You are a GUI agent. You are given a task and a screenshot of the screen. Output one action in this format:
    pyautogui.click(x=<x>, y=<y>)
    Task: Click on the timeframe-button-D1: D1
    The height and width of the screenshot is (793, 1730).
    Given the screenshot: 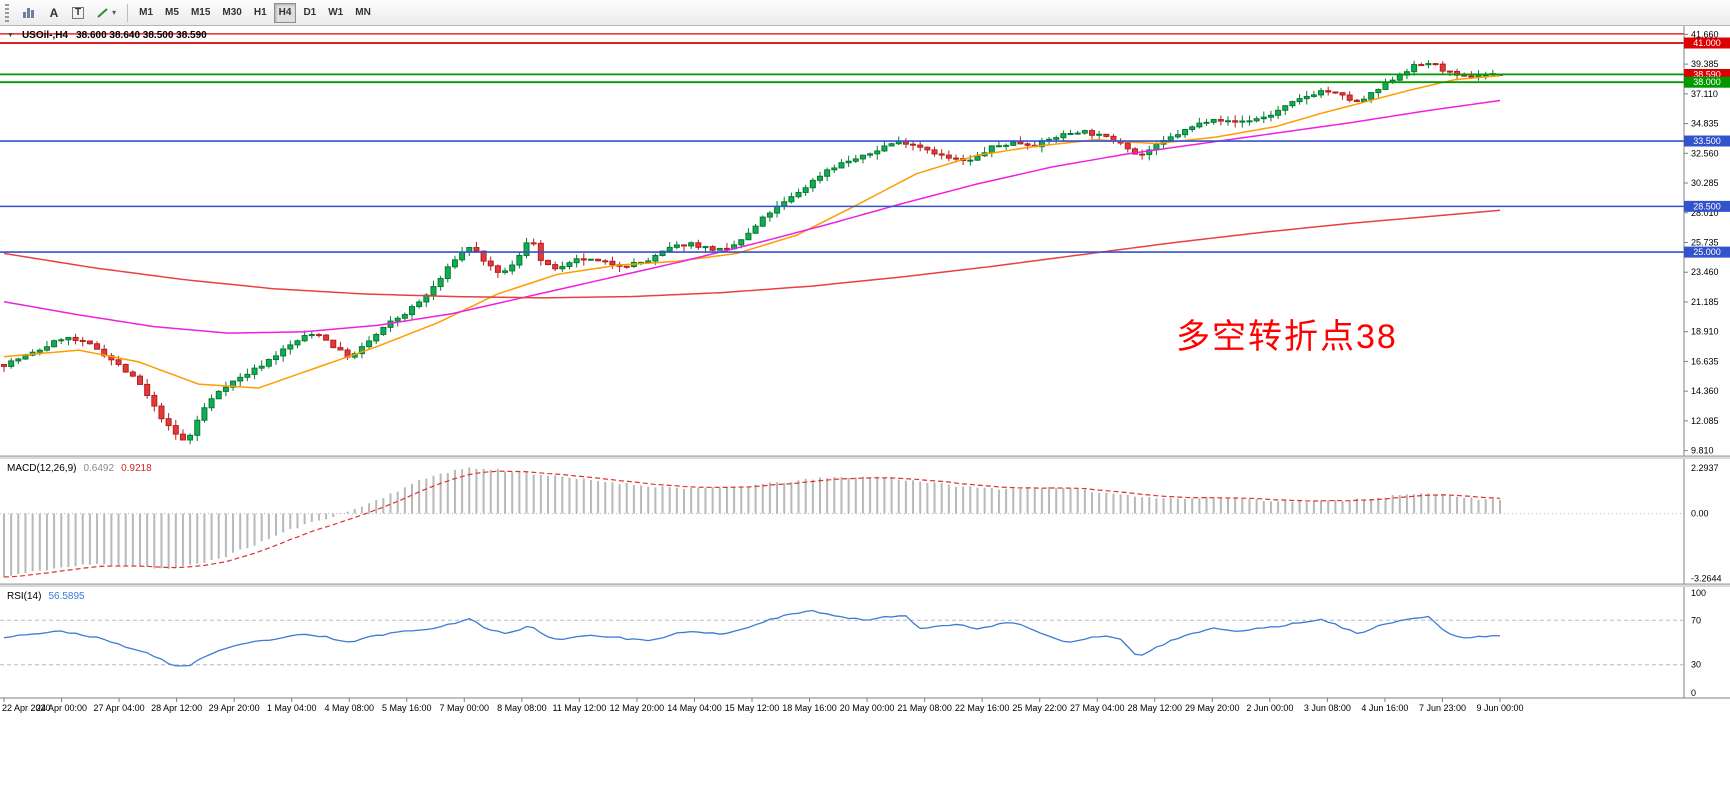 What is the action you would take?
    pyautogui.click(x=309, y=13)
    